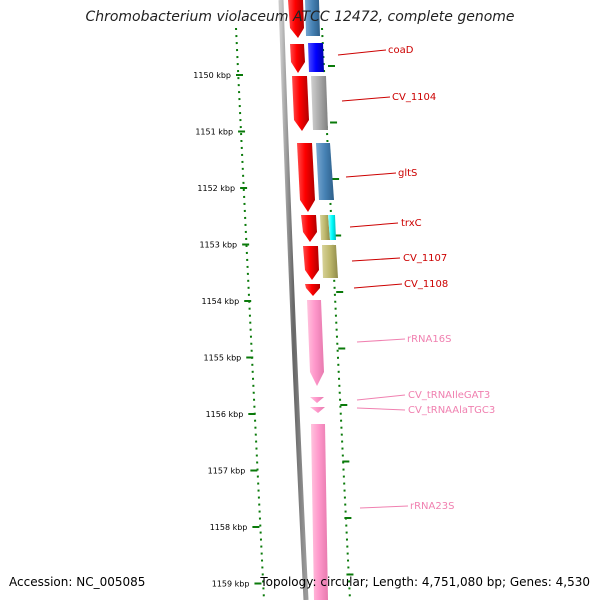 The height and width of the screenshot is (600, 600). What do you see at coordinates (426, 284) in the screenshot?
I see `gene-label-cv1108: CV_1108` at bounding box center [426, 284].